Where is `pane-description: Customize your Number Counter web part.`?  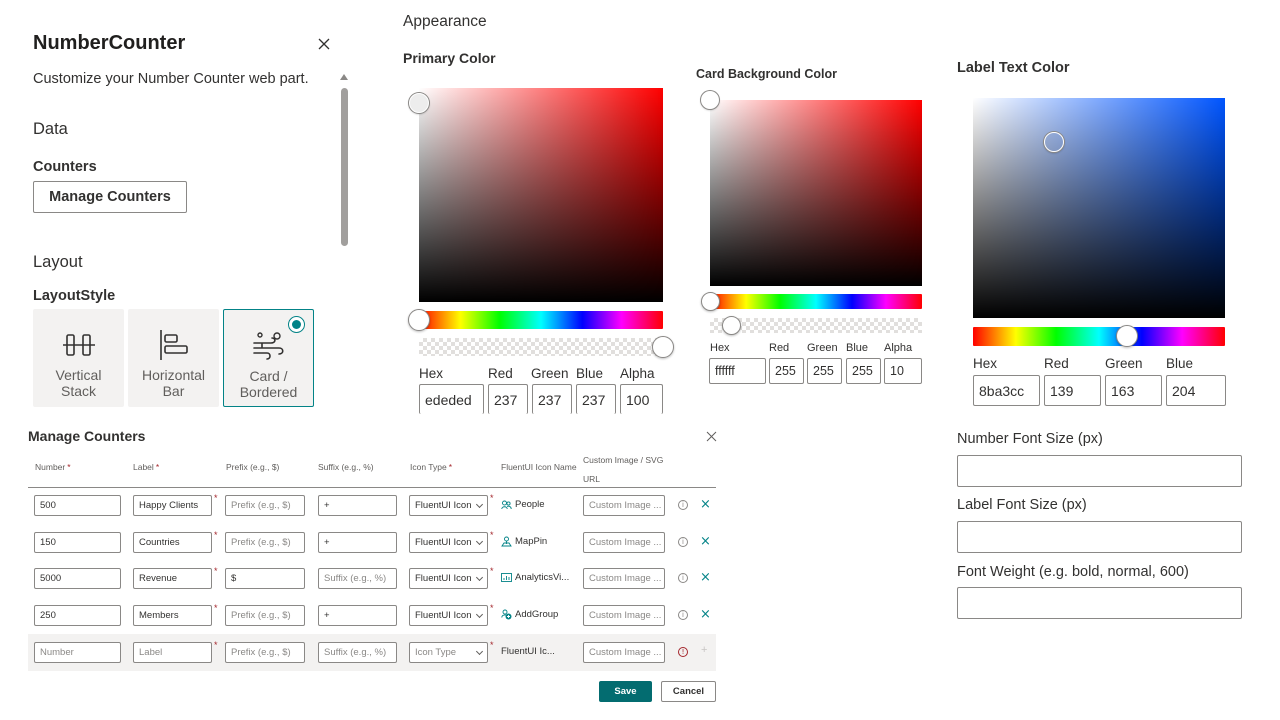
pane-description: Customize your Number Counter web part. is located at coordinates (171, 79).